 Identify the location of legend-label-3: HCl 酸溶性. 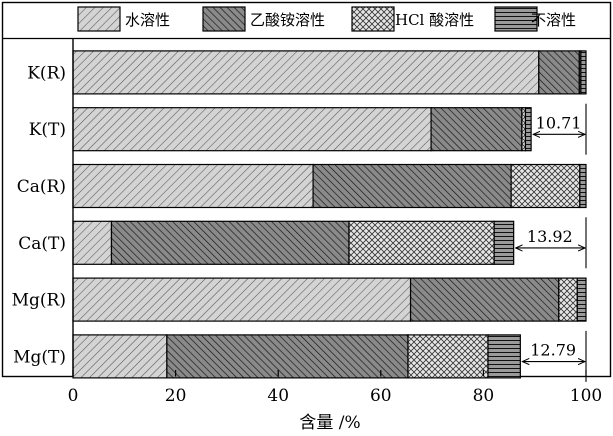
(434, 20).